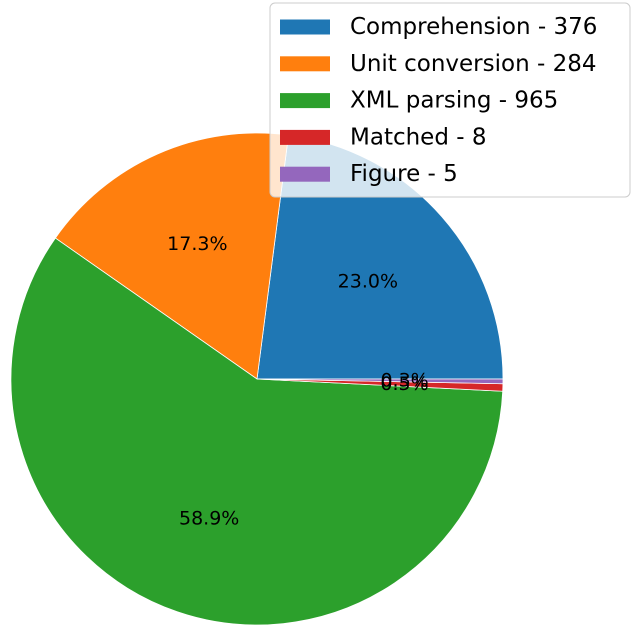 The height and width of the screenshot is (641, 637). I want to click on legend-label: Comprehension - 376, so click(473, 27).